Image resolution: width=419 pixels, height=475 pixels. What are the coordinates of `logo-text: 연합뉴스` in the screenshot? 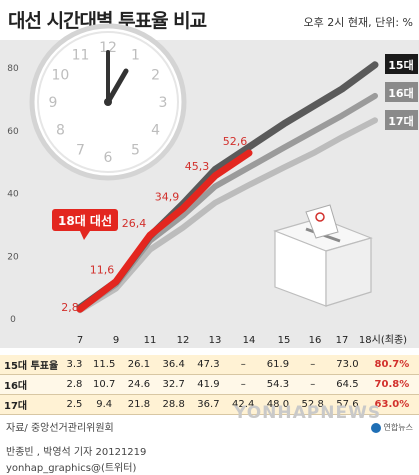 It's located at (398, 427).